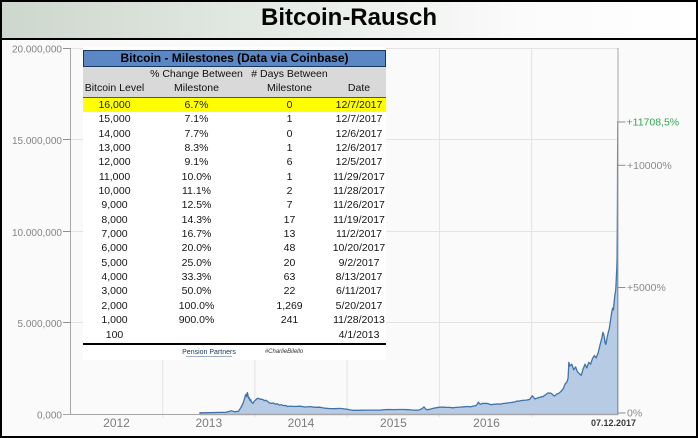  What do you see at coordinates (653, 123) in the screenshot?
I see `svg-text: +11708,5%` at bounding box center [653, 123].